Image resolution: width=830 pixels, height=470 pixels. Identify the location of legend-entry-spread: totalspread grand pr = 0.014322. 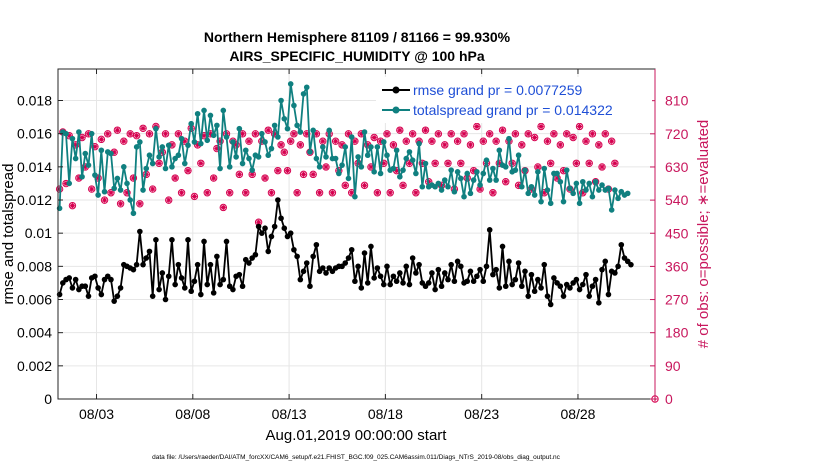
(497, 110).